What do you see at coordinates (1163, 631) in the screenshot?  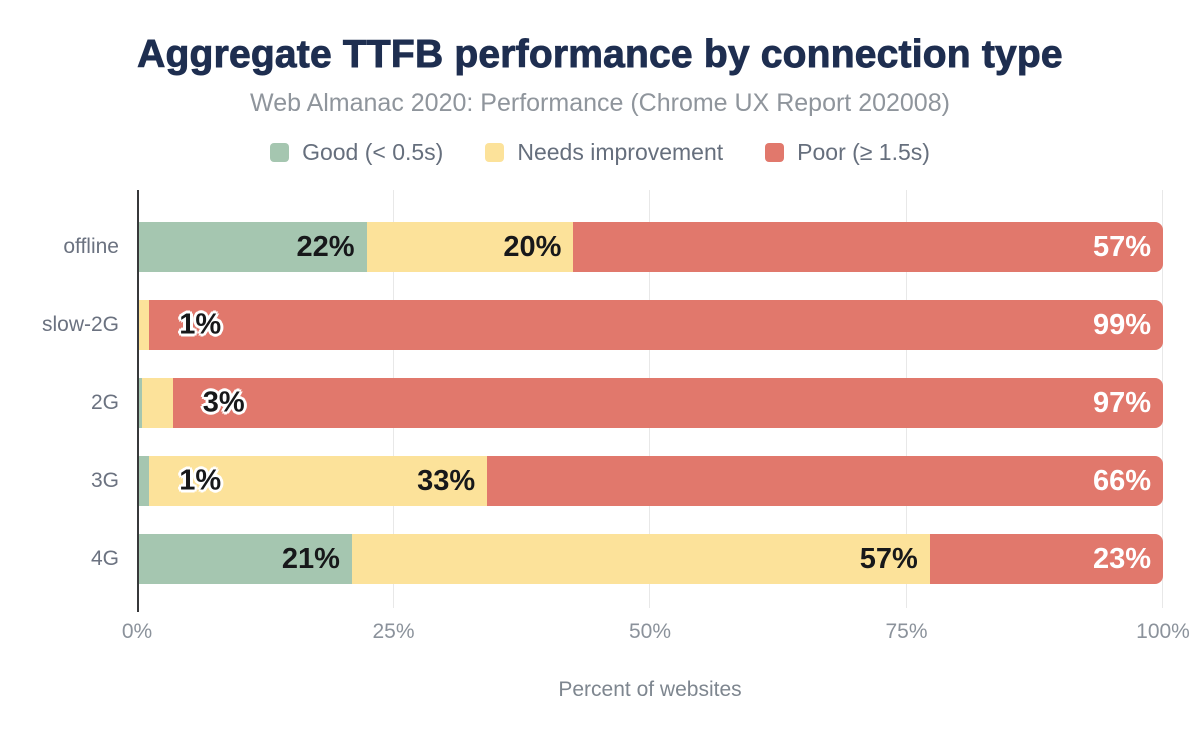 I see `x-tick-100: 100%` at bounding box center [1163, 631].